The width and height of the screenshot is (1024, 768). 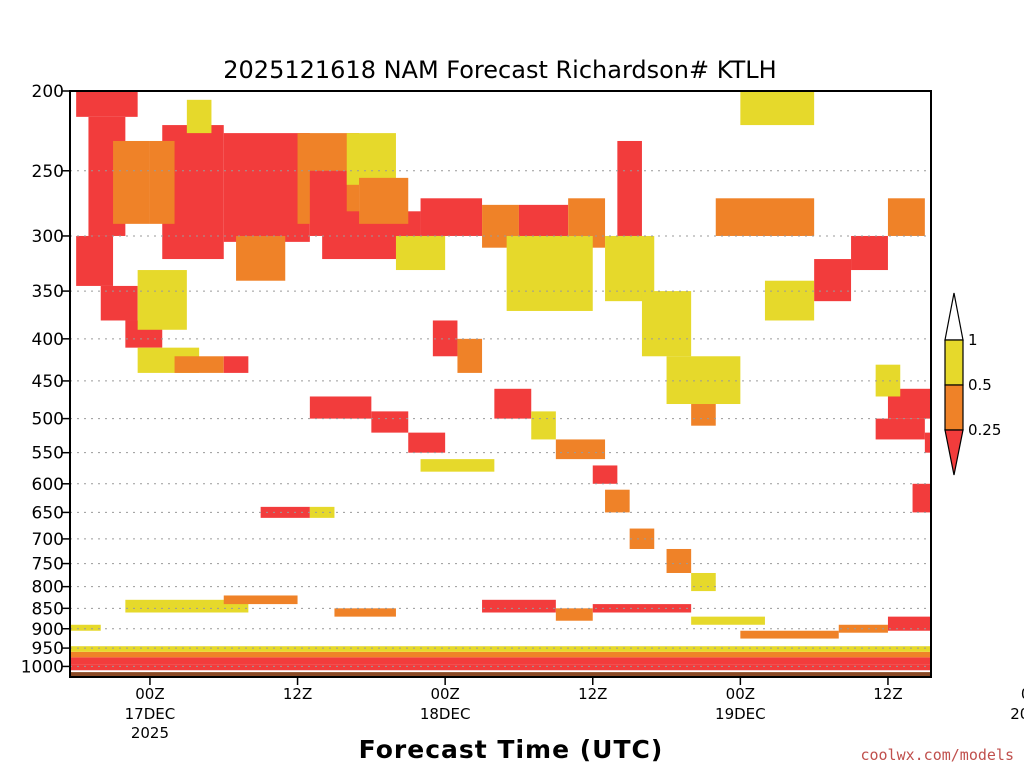 What do you see at coordinates (1017, 714) in the screenshot?
I see `x-tick-date: 20DEC` at bounding box center [1017, 714].